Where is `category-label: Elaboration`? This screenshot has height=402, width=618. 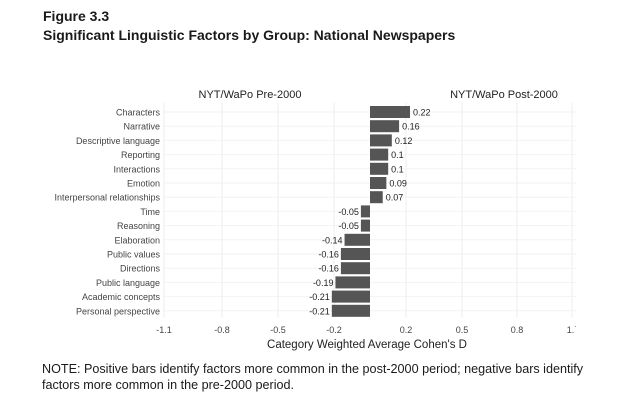
category-label: Elaboration is located at coordinates (137, 240).